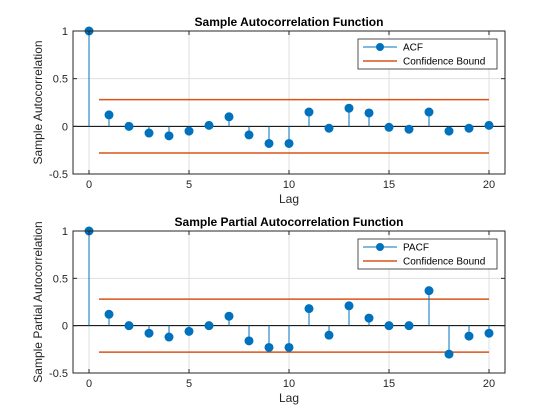 This screenshot has width=560, height=420. I want to click on chart-title: Sample Partial Autocorrelation Function, so click(289, 222).